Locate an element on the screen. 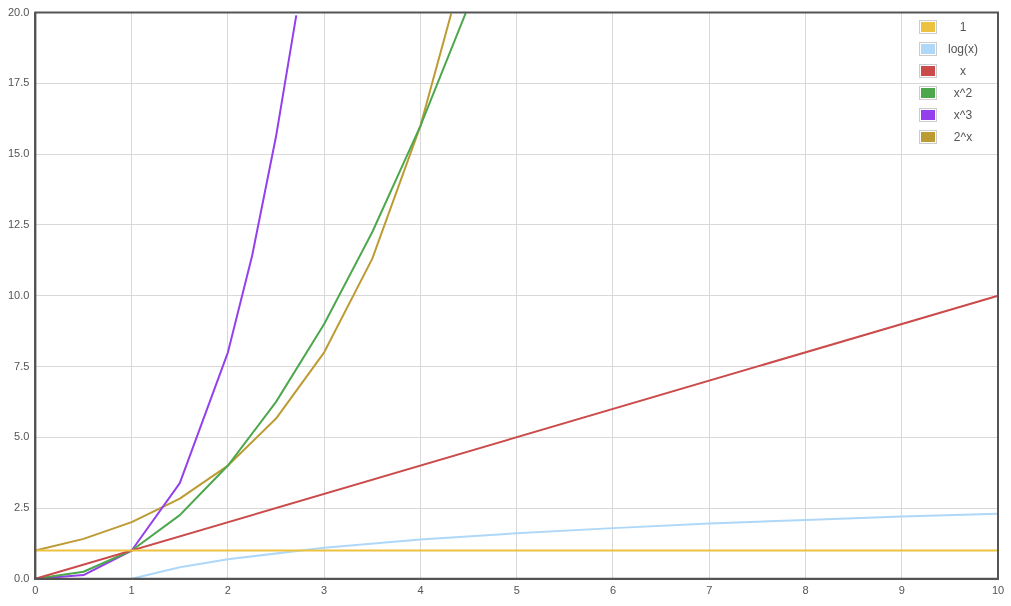  x-tick-label: 3 is located at coordinates (324, 590).